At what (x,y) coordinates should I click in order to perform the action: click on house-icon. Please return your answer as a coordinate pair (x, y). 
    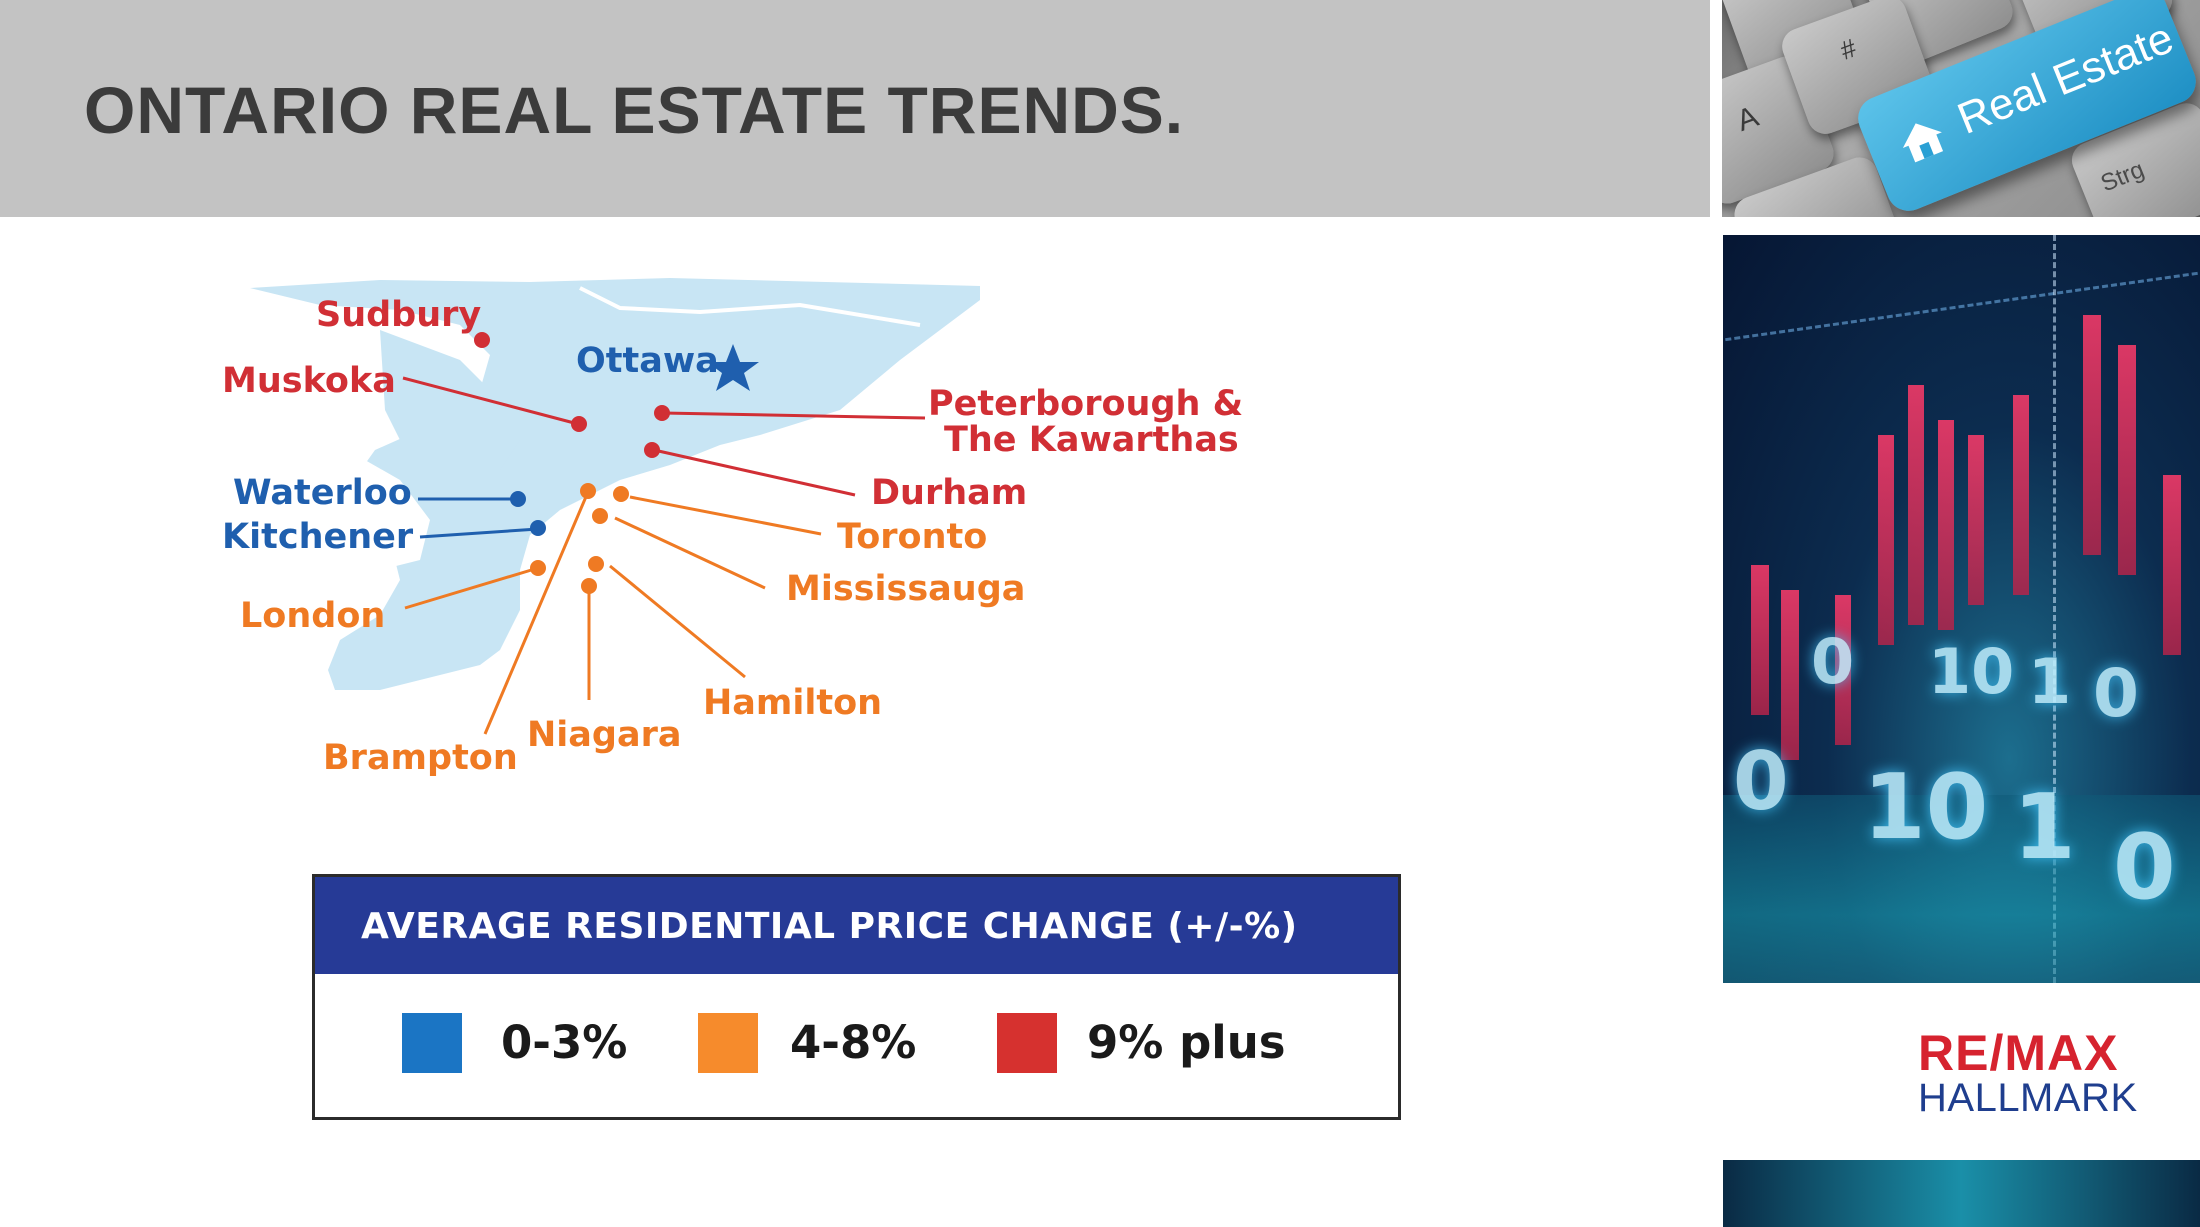
    Looking at the image, I should click on (1923, 143).